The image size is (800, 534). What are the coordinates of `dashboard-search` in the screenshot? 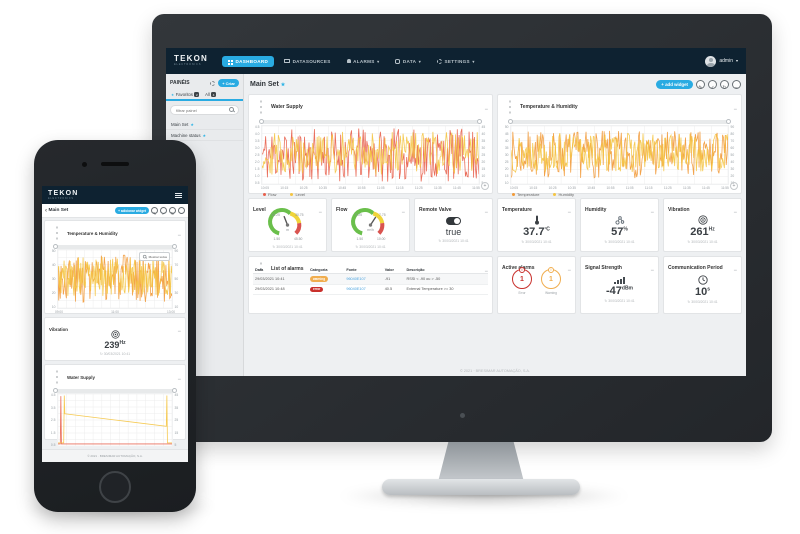 It's located at (204, 110).